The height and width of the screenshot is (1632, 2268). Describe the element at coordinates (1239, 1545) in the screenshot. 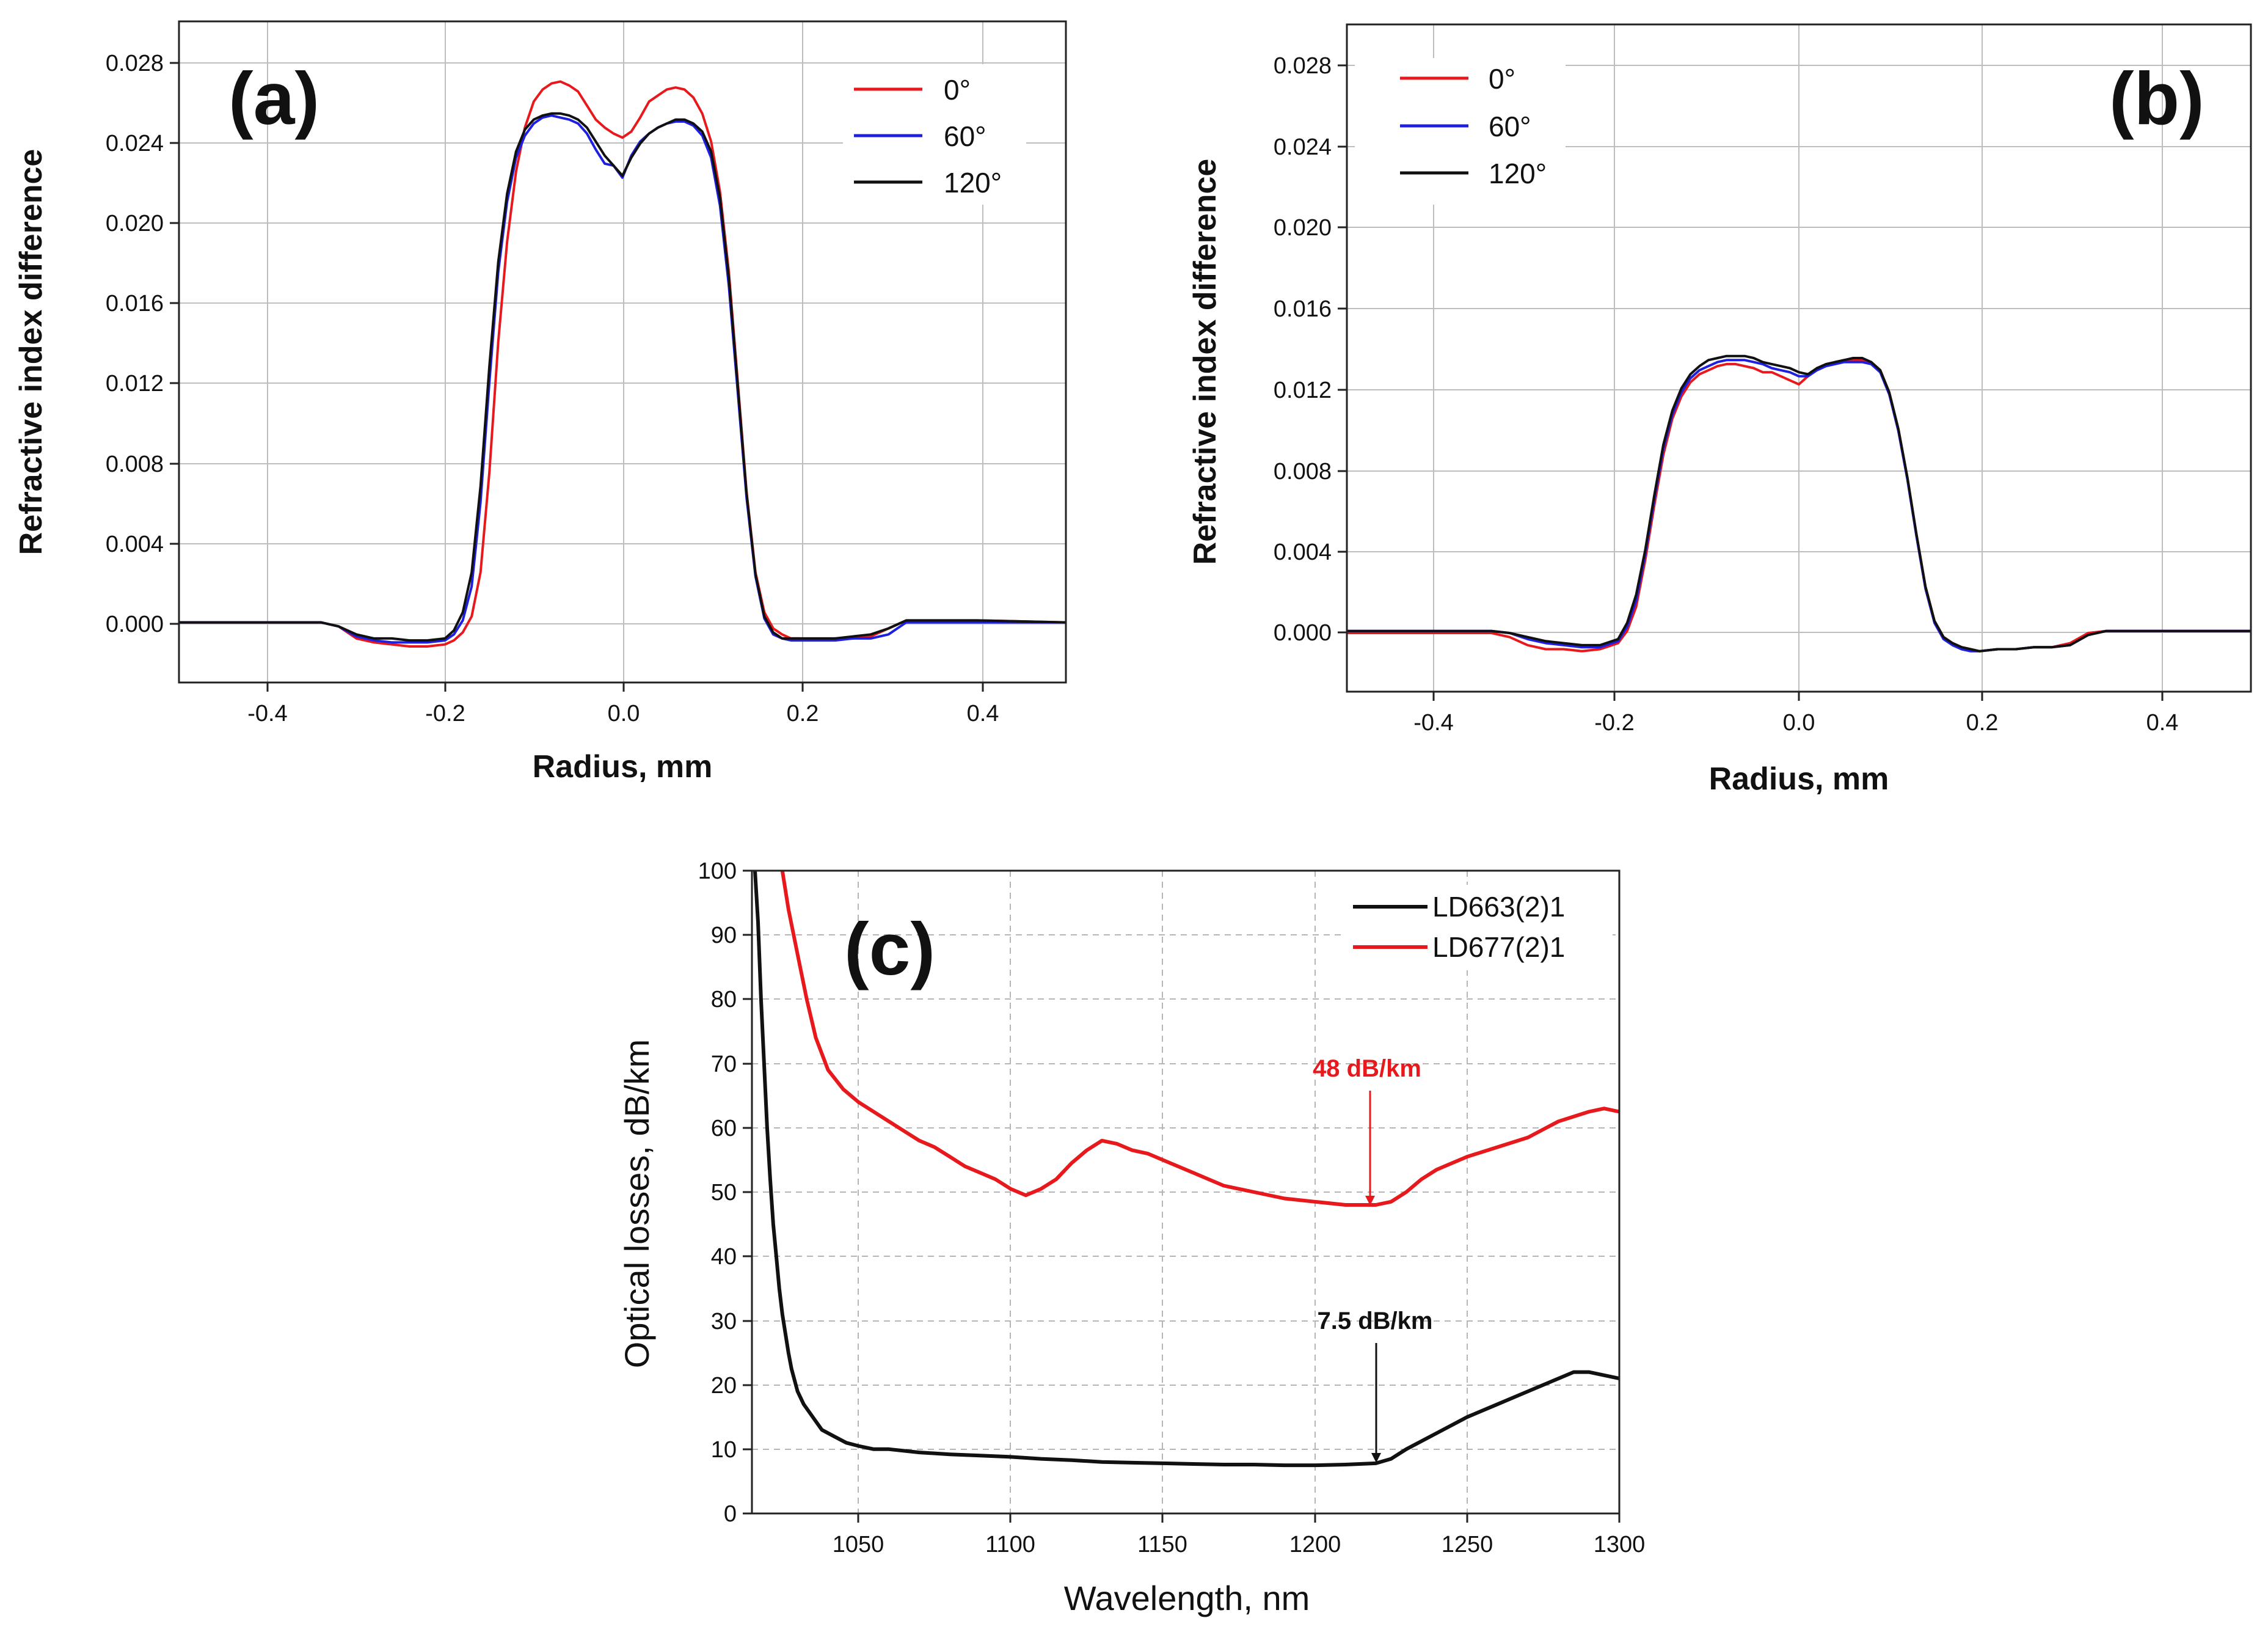

I see `x-tick-labels-c: 1050 1100 1150 1200 1250 1300` at that location.